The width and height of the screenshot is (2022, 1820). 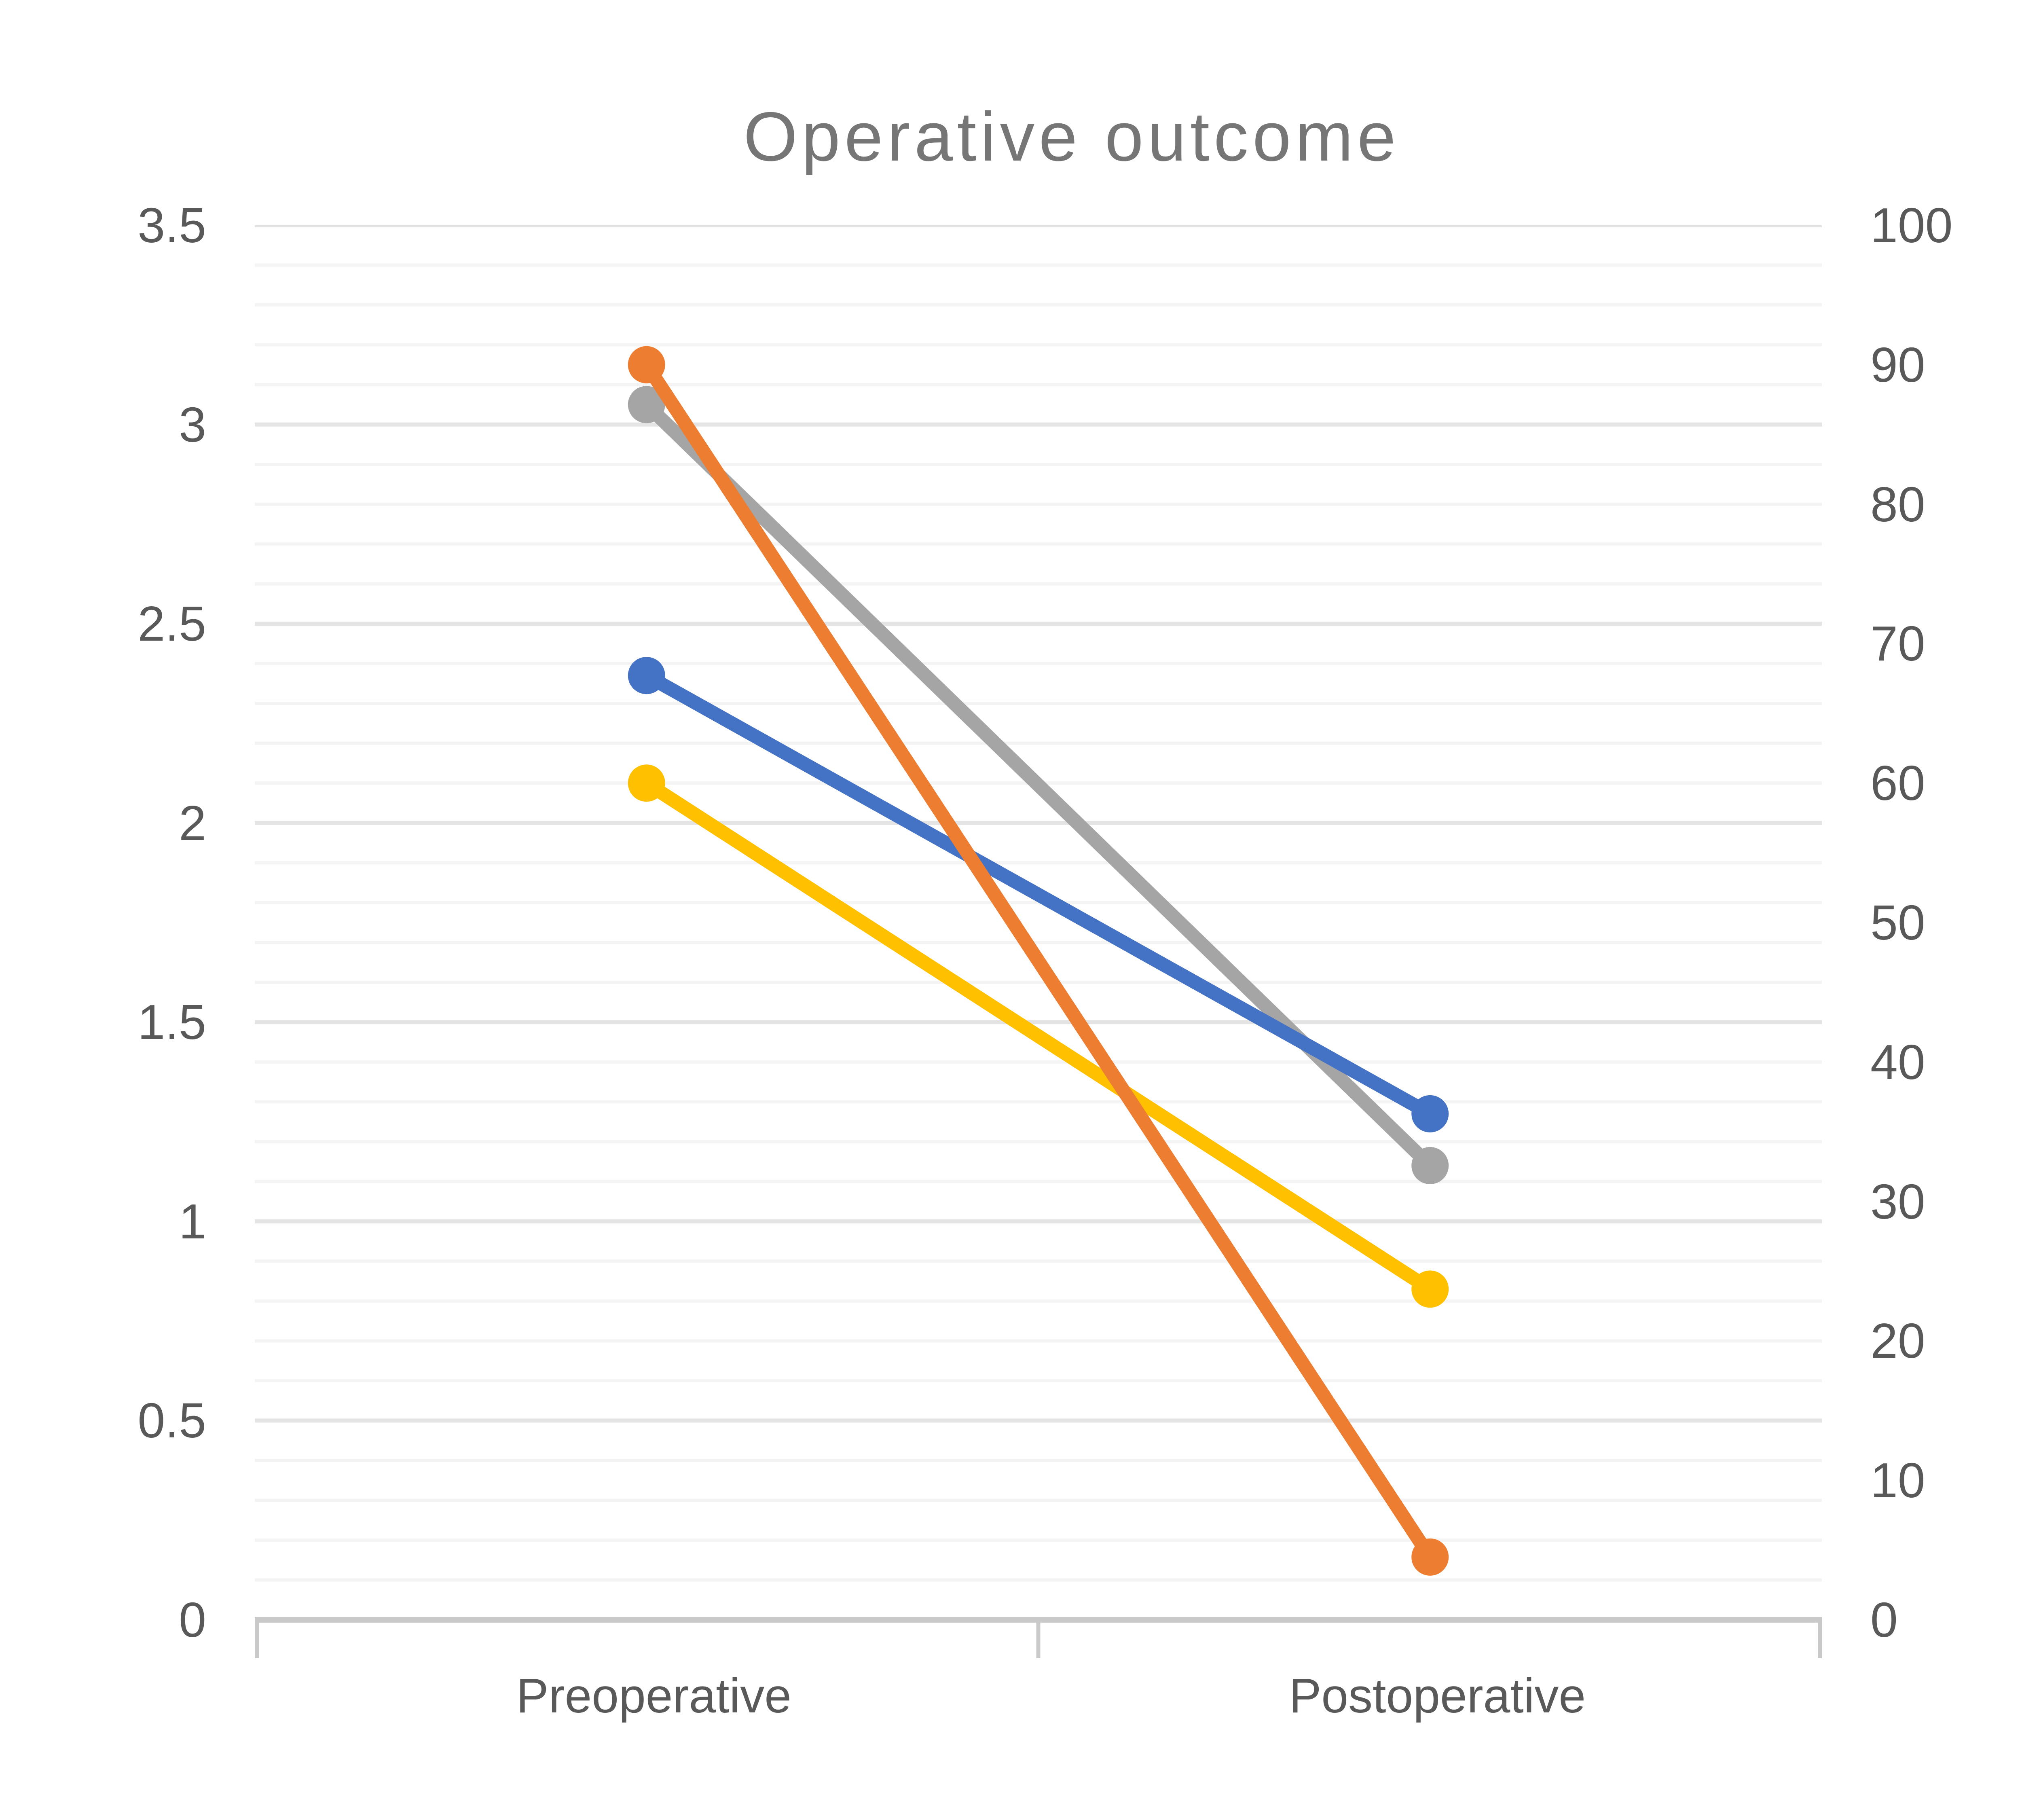 What do you see at coordinates (171, 624) in the screenshot?
I see `y-left-tick-label: 2.5` at bounding box center [171, 624].